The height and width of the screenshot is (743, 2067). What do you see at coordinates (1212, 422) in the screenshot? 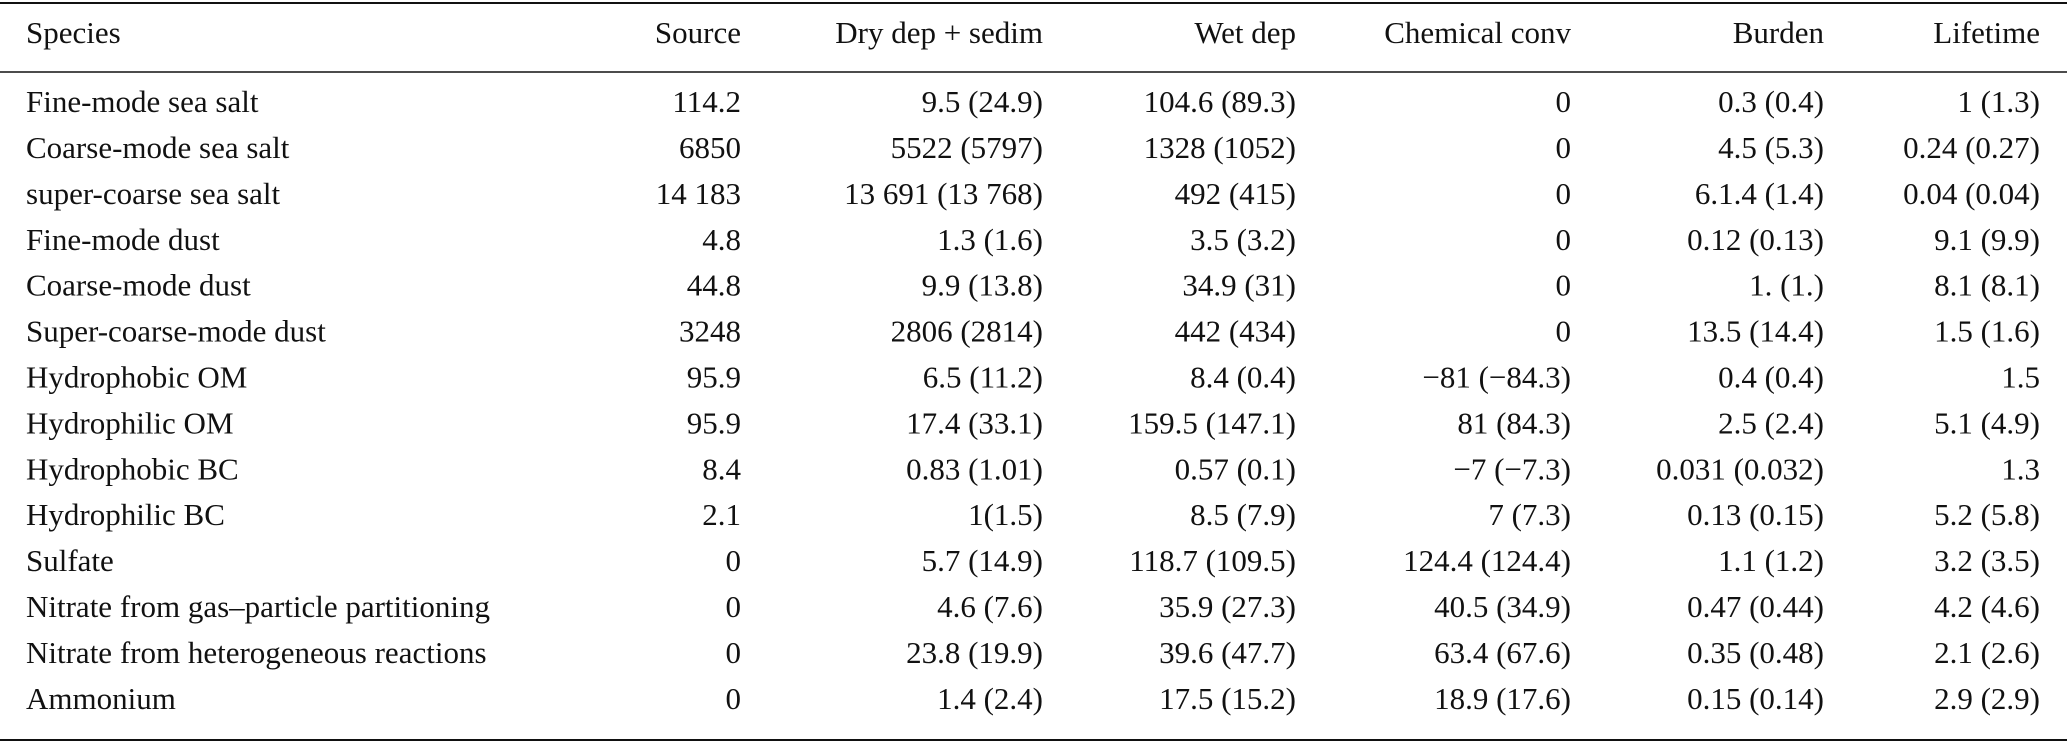
I see `cell: 159.5 (147.1)` at bounding box center [1212, 422].